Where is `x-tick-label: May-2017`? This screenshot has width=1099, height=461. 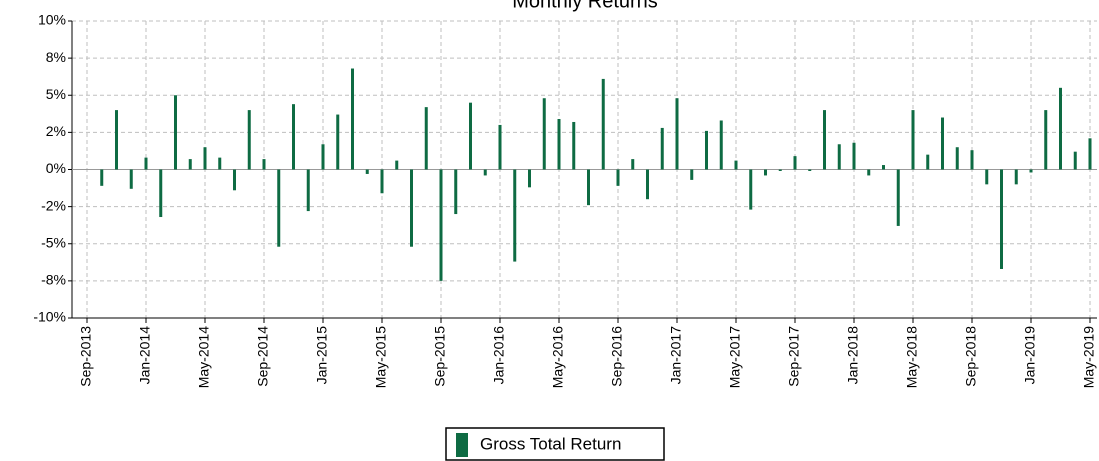
x-tick-label: May-2017 is located at coordinates (735, 357).